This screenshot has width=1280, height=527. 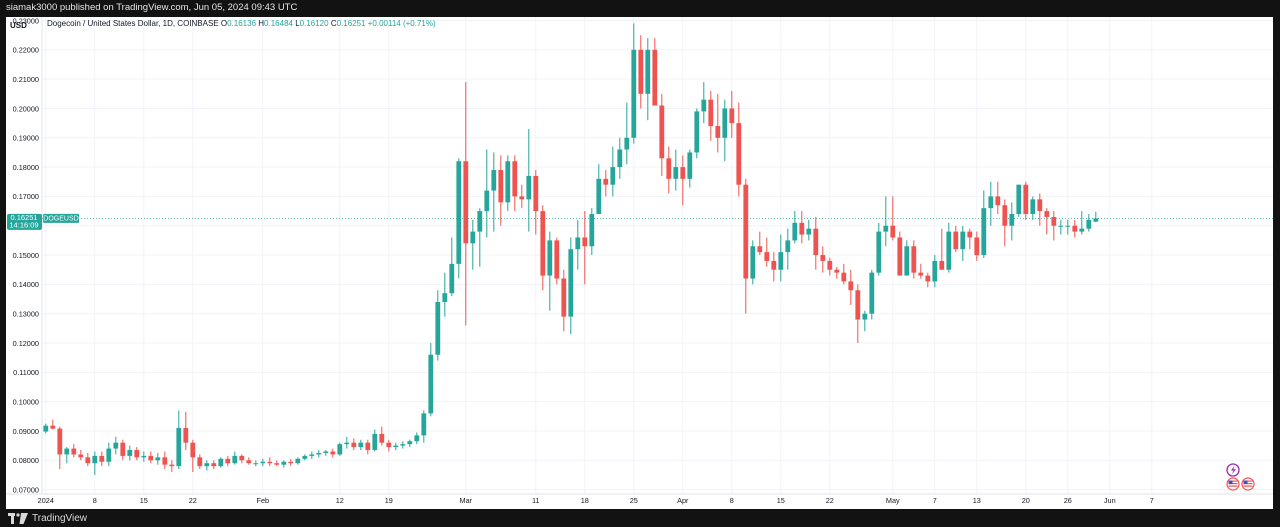 I want to click on flash-icon, so click(x=1233, y=470).